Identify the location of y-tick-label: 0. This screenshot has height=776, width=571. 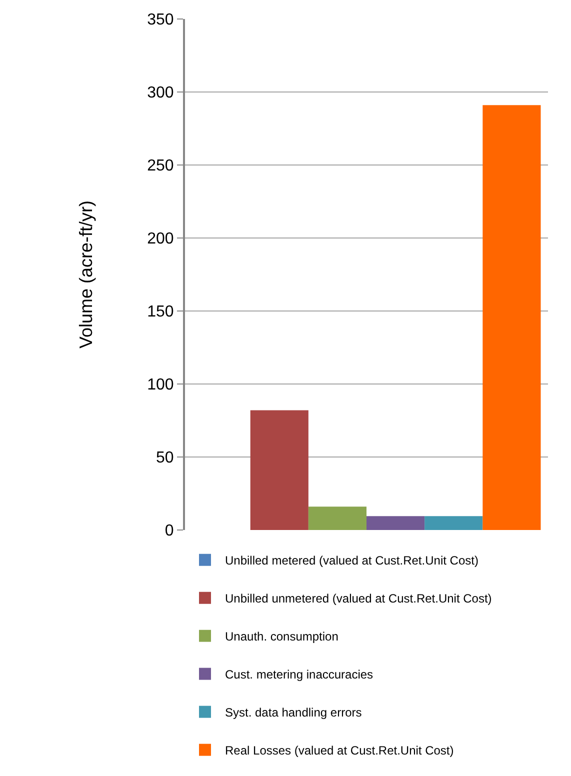
(169, 531).